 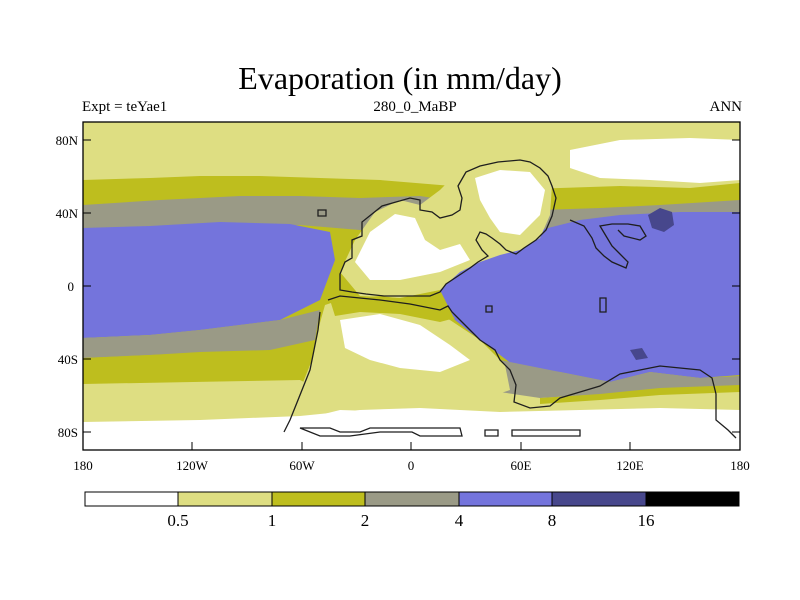 What do you see at coordinates (192, 465) in the screenshot?
I see `lon-label: 120W` at bounding box center [192, 465].